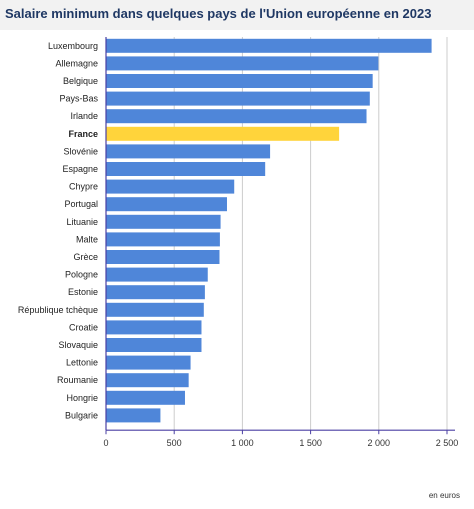 This screenshot has height=509, width=474. What do you see at coordinates (166, 204) in the screenshot?
I see `bar-portugal` at bounding box center [166, 204].